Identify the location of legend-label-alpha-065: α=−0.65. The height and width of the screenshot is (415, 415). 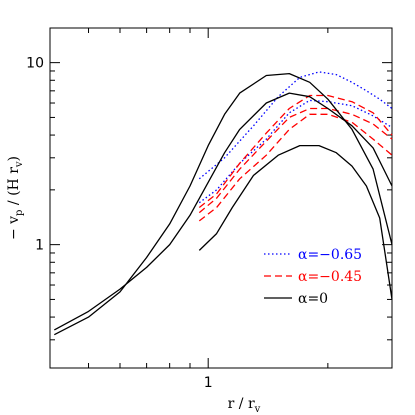
(330, 255).